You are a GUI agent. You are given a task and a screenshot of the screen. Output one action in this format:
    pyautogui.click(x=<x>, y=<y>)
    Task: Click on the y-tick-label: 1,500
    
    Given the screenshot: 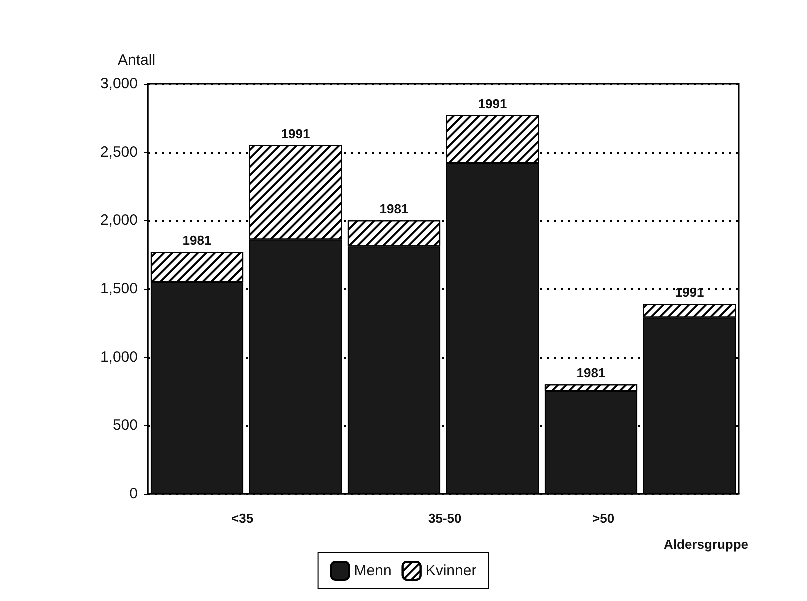 What is the action you would take?
    pyautogui.click(x=119, y=289)
    